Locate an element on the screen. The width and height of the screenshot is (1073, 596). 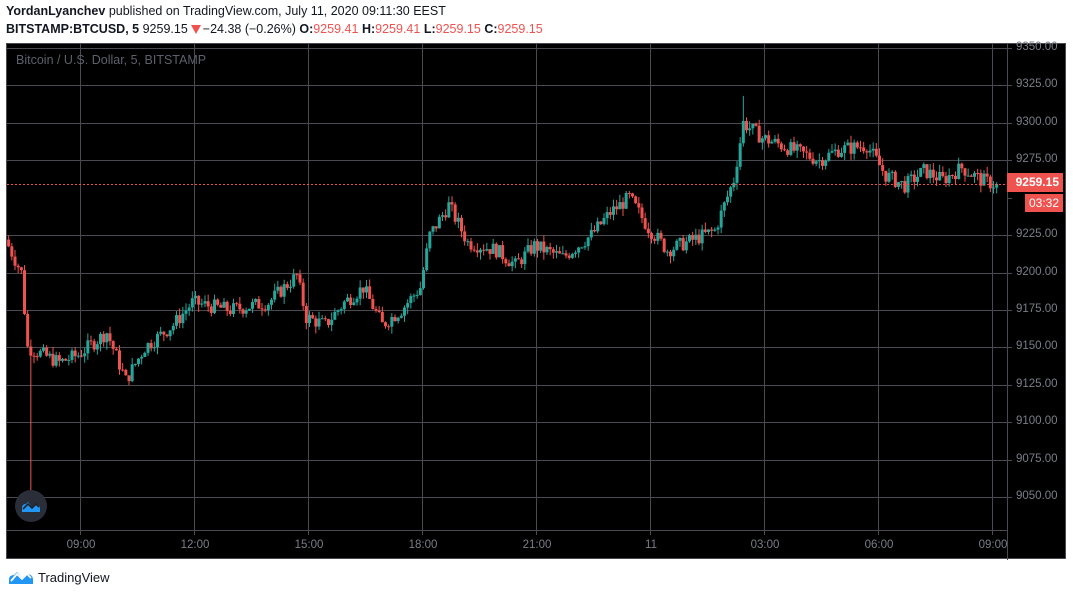
time-tick-label: 06:00 is located at coordinates (879, 545).